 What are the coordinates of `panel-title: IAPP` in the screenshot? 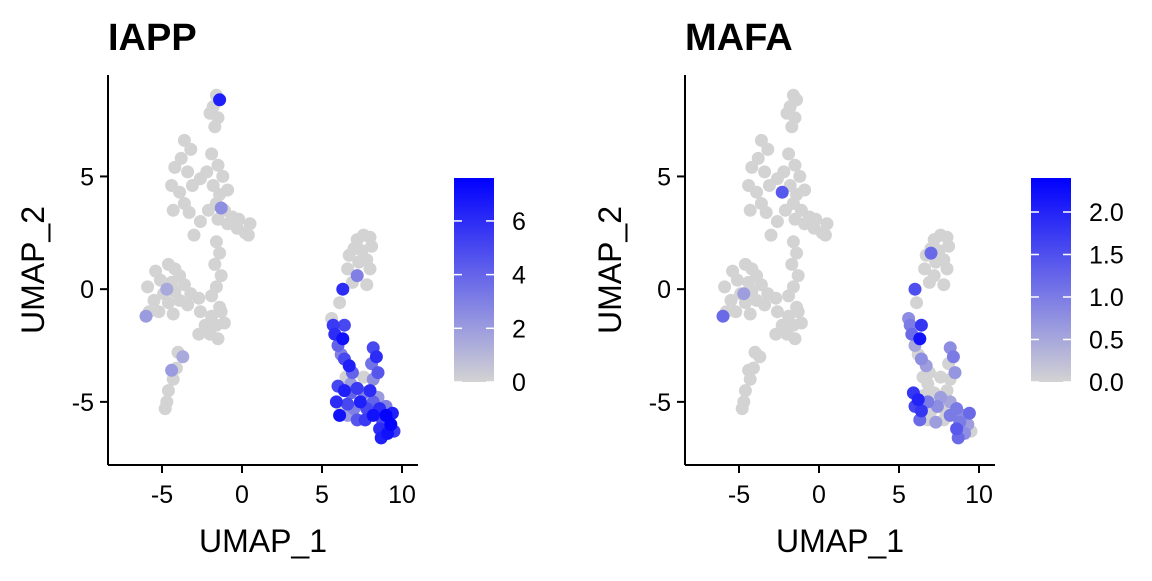 It's located at (152, 38).